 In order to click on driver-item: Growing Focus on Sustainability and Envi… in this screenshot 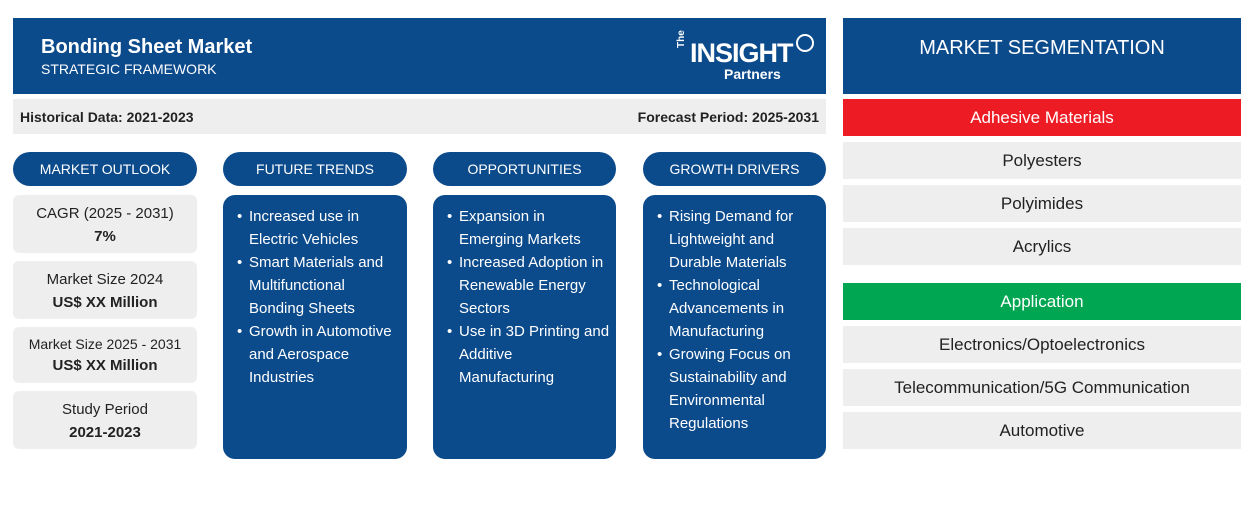, I will do `click(730, 389)`.